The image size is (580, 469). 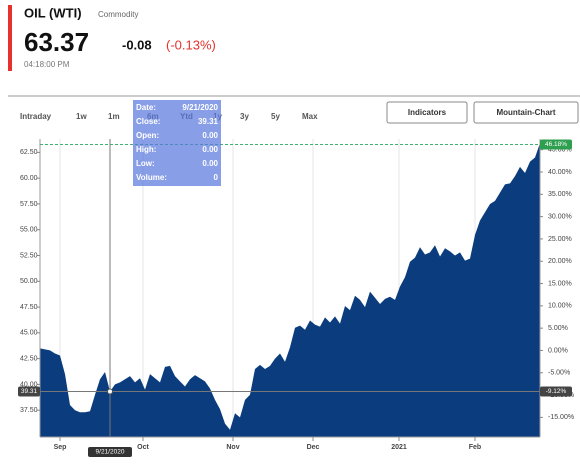 What do you see at coordinates (560, 172) in the screenshot?
I see `y2-tick-label: 40.00%` at bounding box center [560, 172].